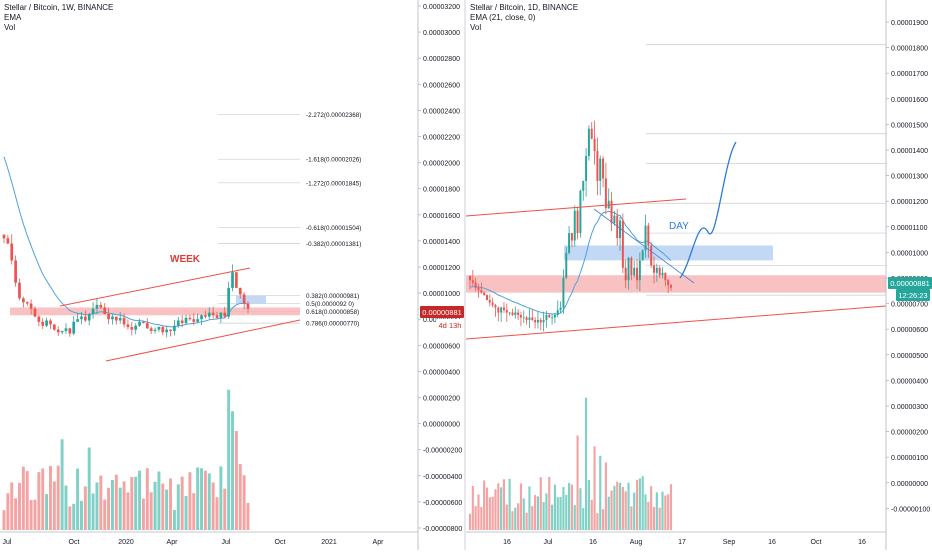 Image resolution: width=932 pixels, height=555 pixels. What do you see at coordinates (909, 228) in the screenshot?
I see `price-tick-label: 0.00001100` at bounding box center [909, 228].